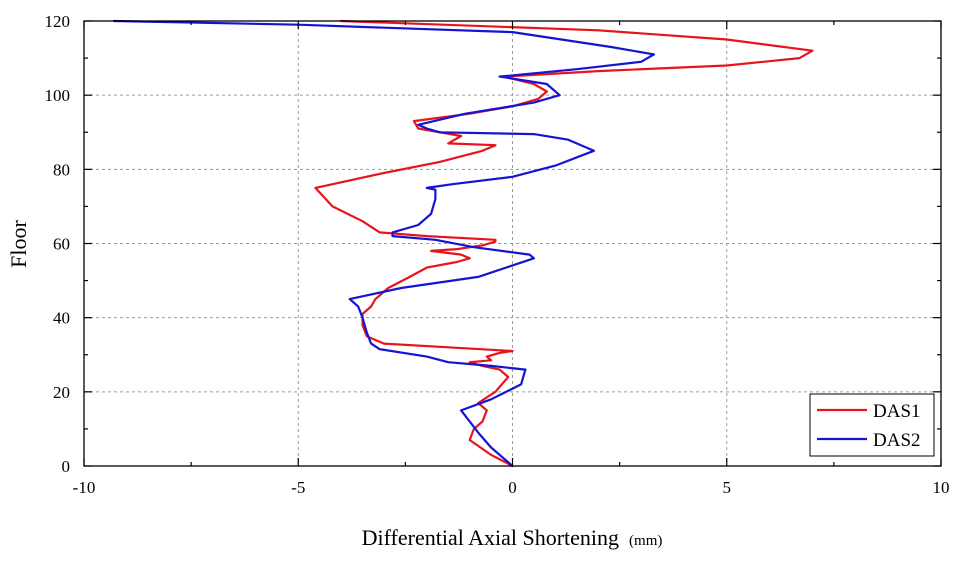  I want to click on legend: DAS1 DAS2, so click(872, 425).